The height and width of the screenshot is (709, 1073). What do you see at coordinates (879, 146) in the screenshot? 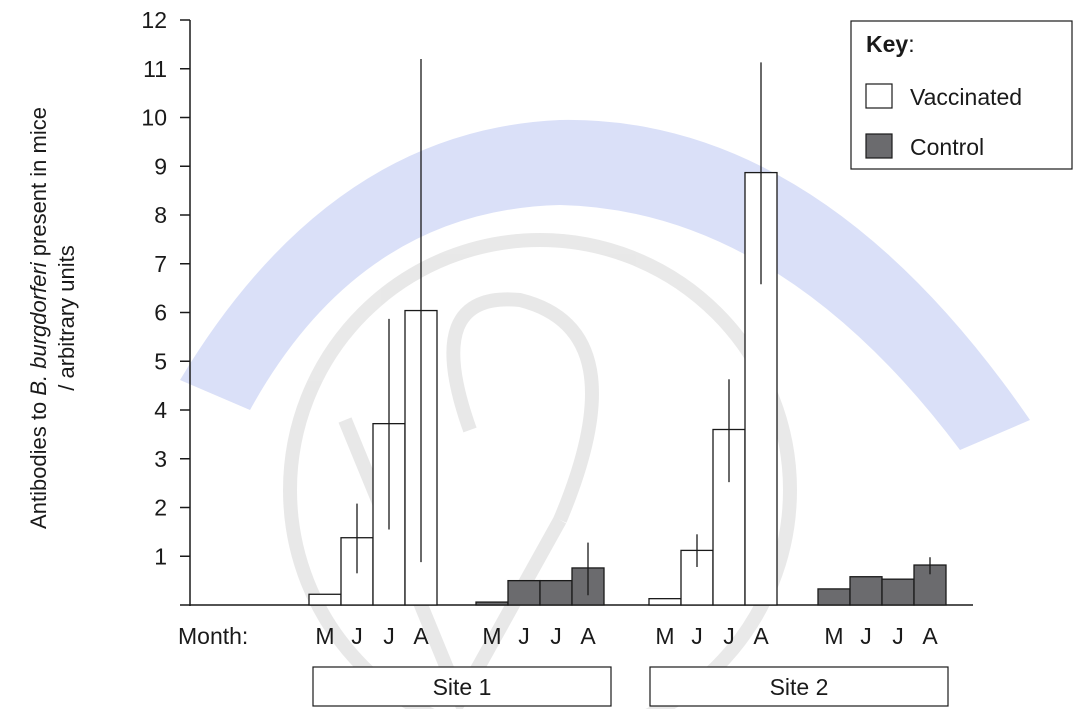
I see `legend-swatch-control` at bounding box center [879, 146].